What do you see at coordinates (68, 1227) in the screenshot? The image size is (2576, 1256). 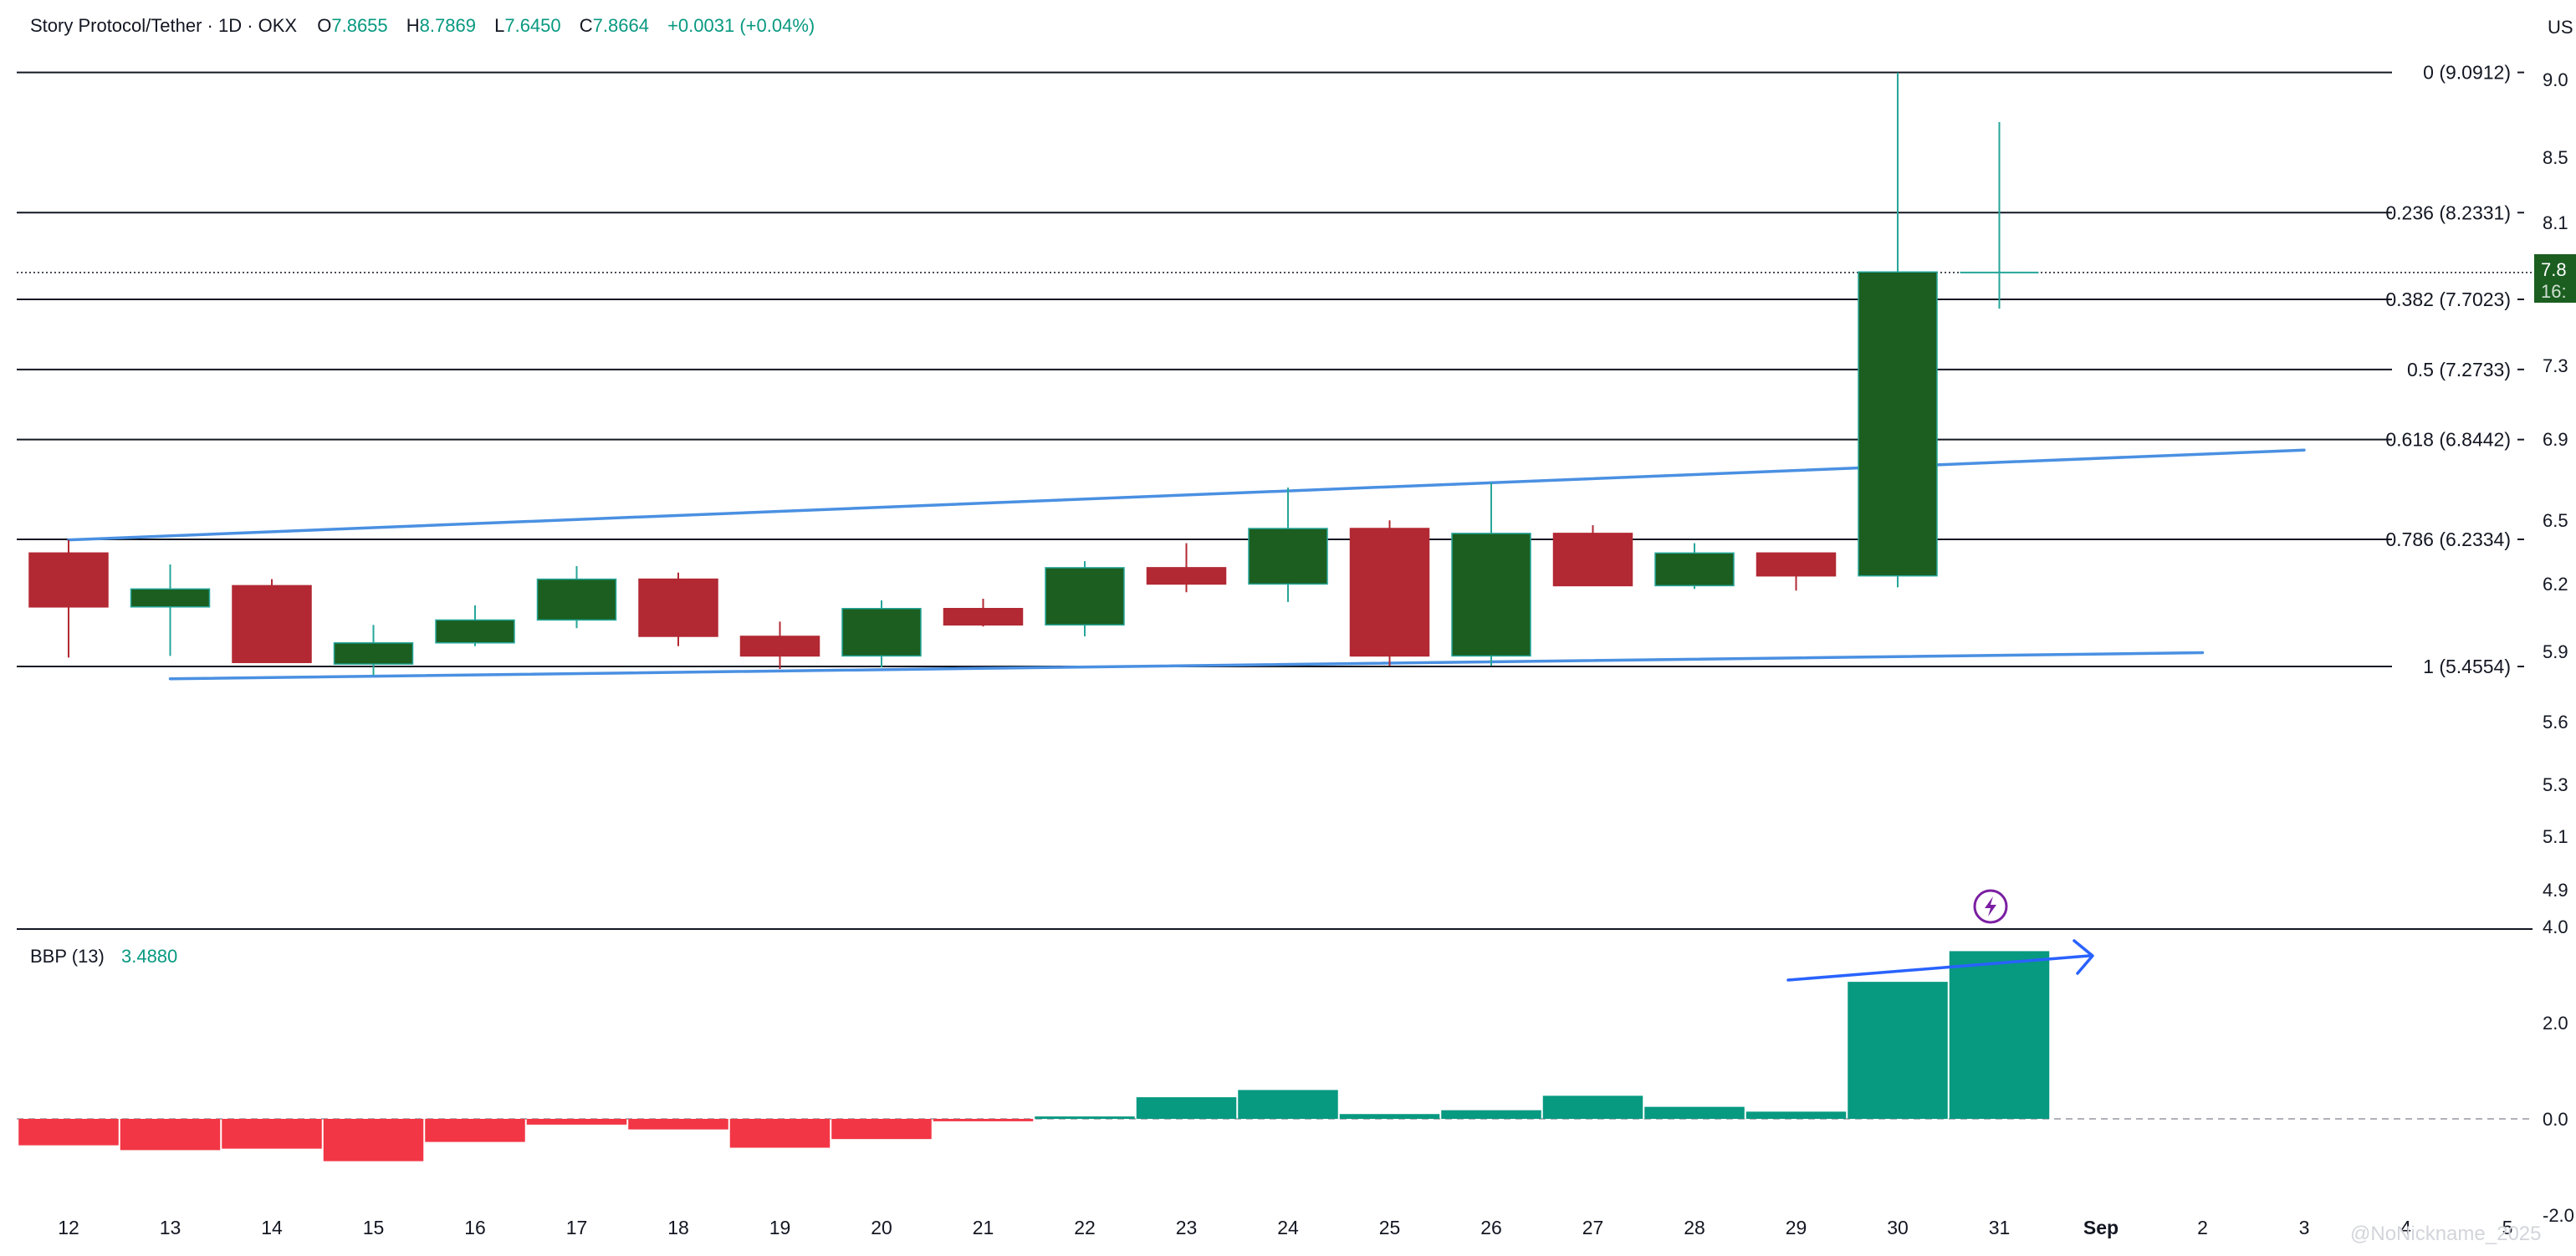 I see `time-tick-label: 12` at bounding box center [68, 1227].